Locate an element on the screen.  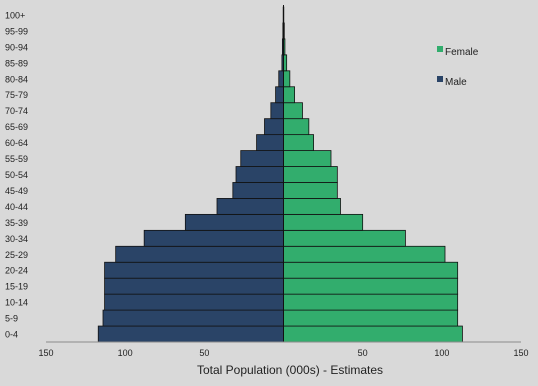
age-label: 40-44 is located at coordinates (16, 207).